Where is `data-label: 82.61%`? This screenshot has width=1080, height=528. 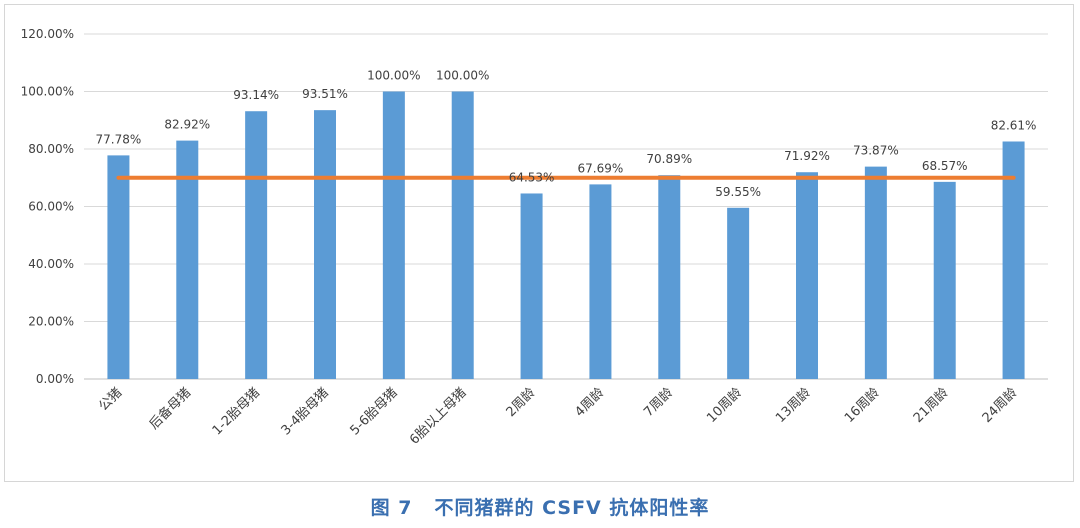
data-label: 82.61% is located at coordinates (1014, 125).